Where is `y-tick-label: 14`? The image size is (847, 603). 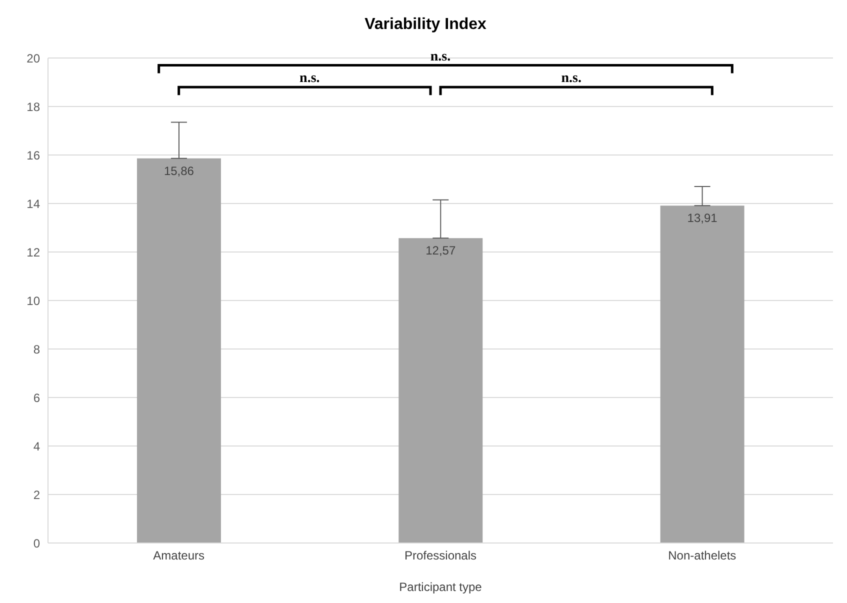
y-tick-label: 14 is located at coordinates (33, 203).